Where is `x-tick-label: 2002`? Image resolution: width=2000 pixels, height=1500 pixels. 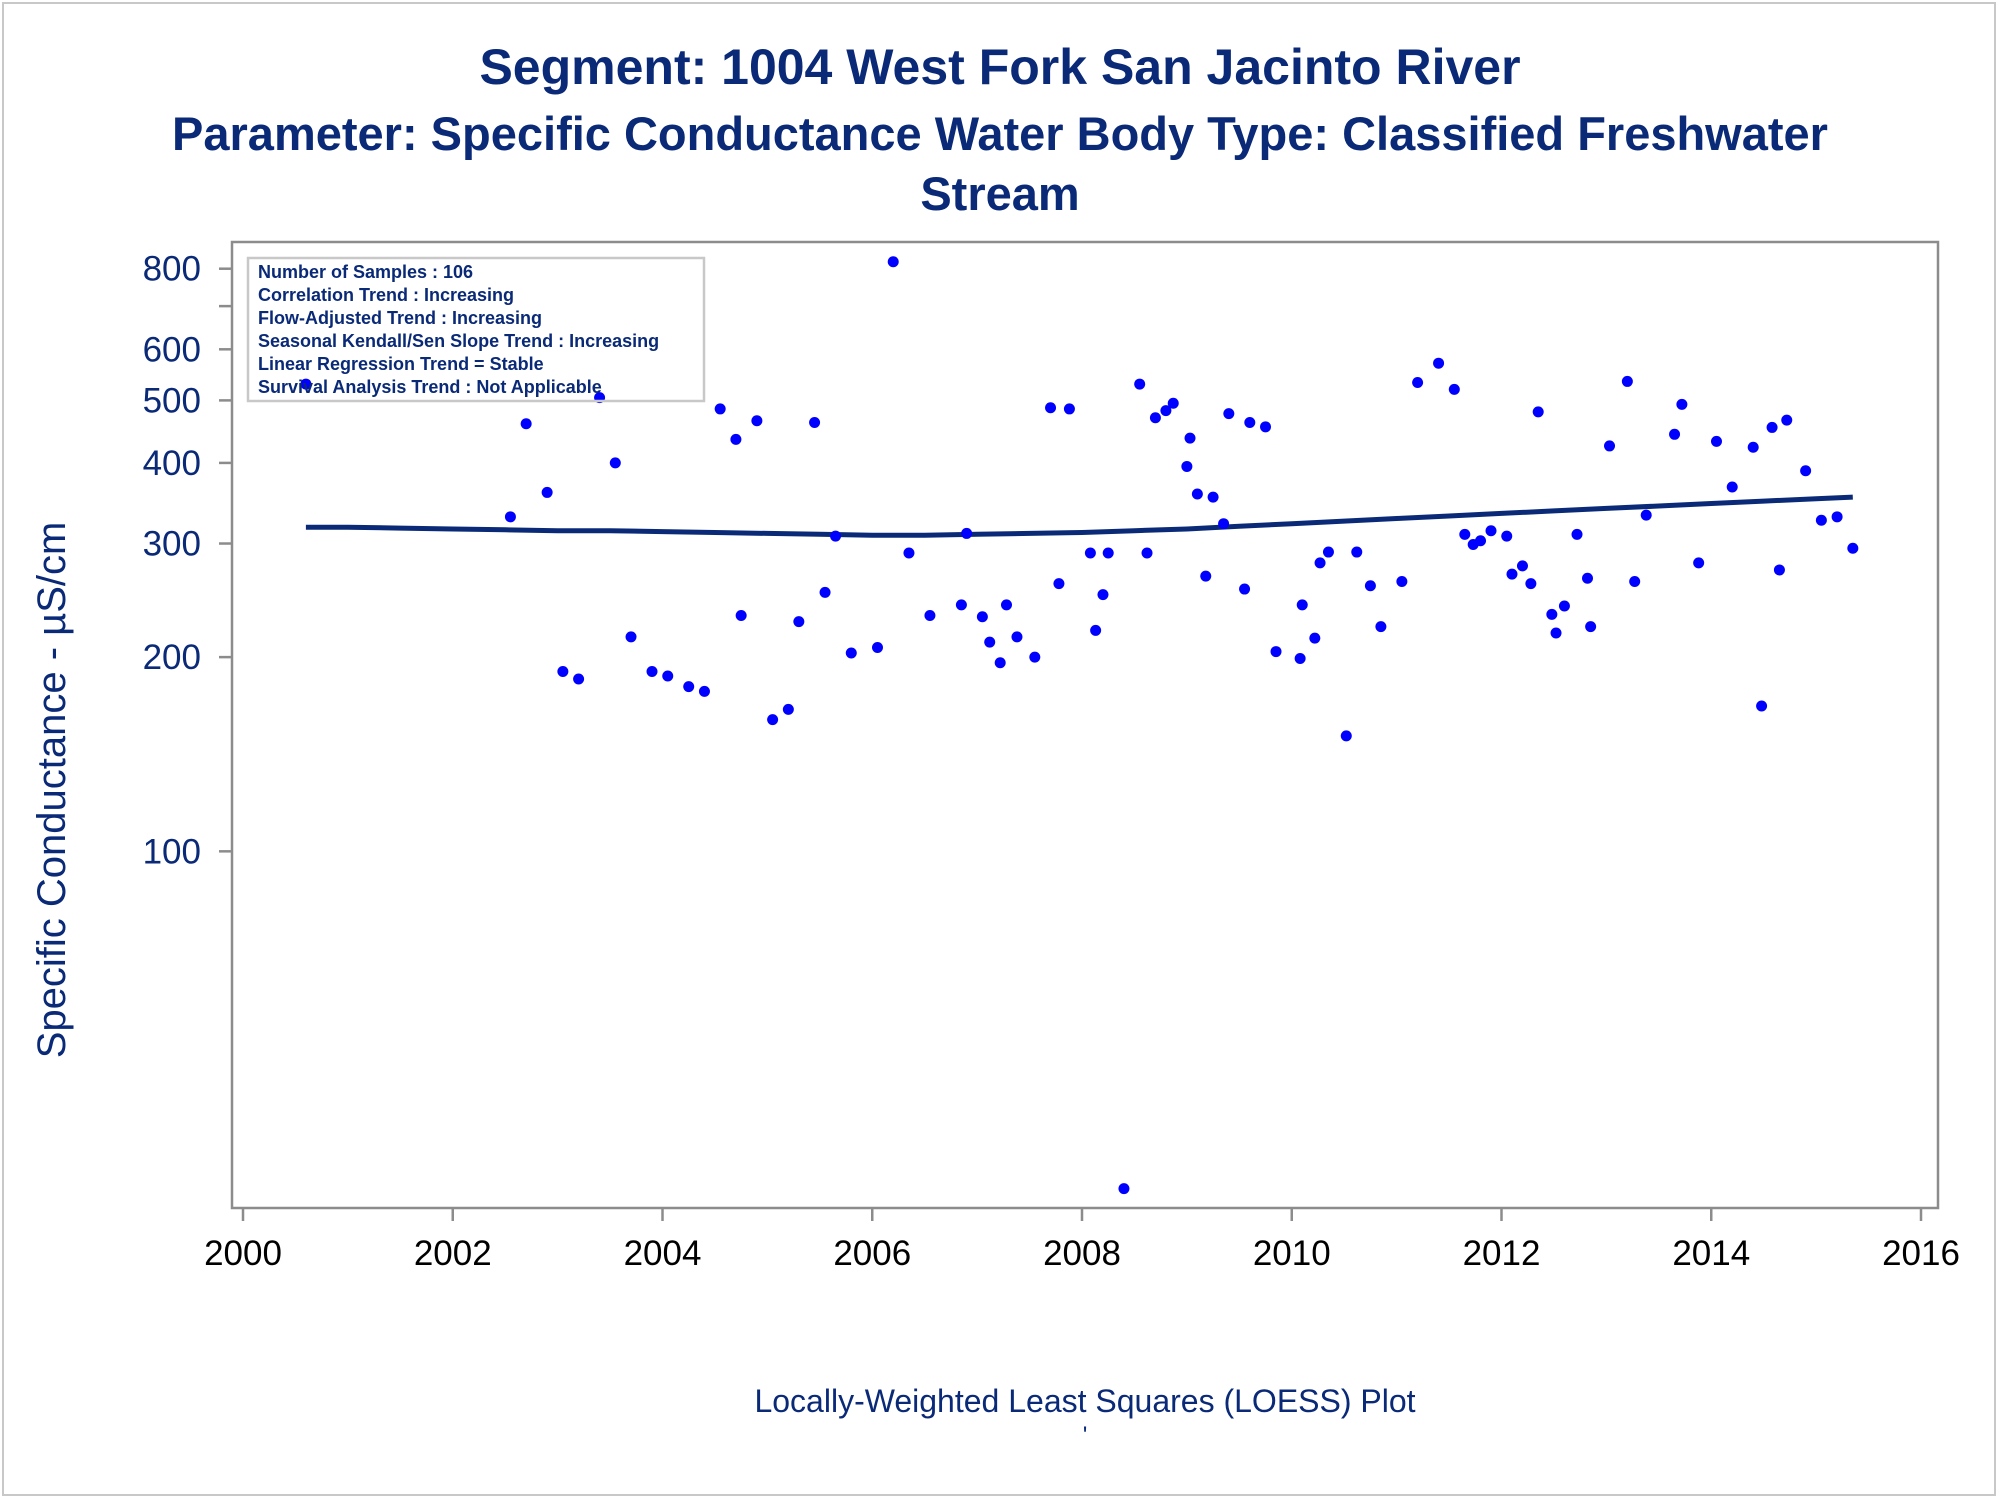 x-tick-label: 2002 is located at coordinates (453, 1253).